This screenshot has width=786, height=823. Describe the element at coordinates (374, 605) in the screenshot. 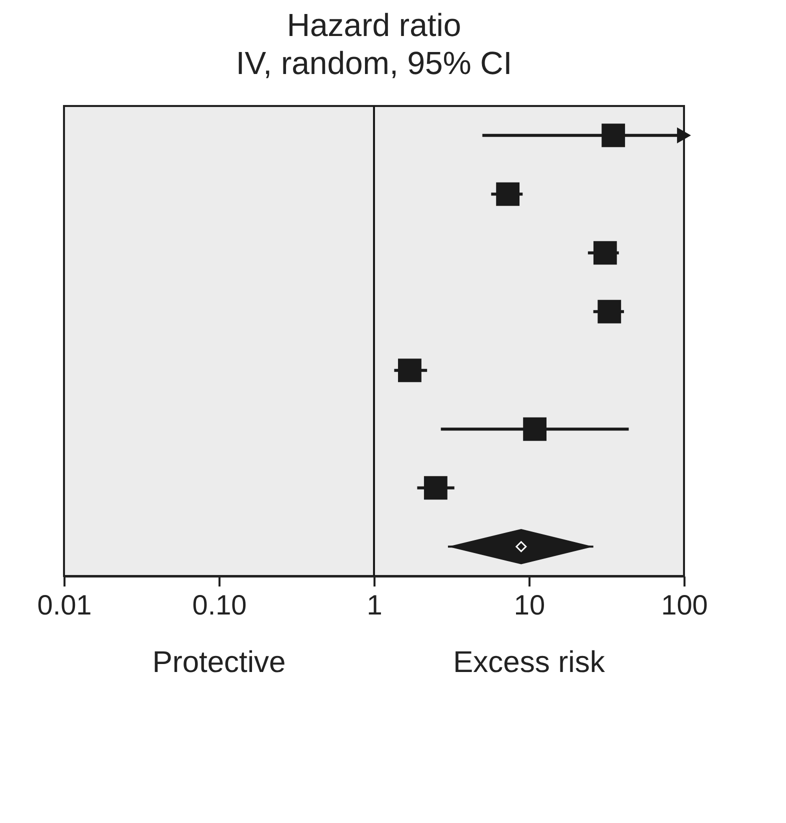

I see `x-tick-label: 1` at that location.